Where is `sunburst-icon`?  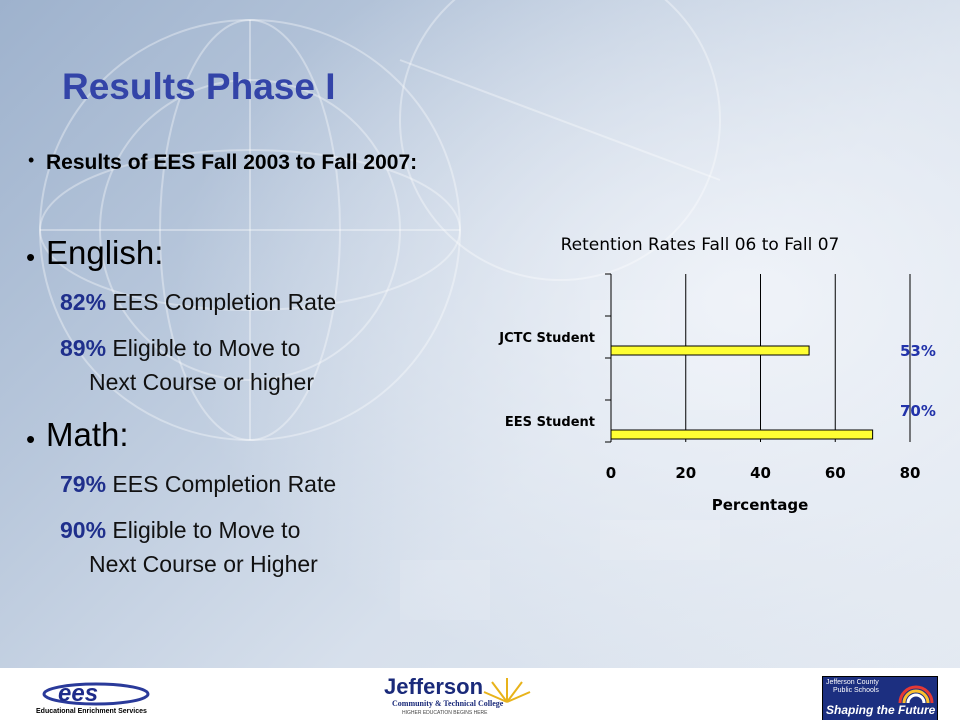 sunburst-icon is located at coordinates (507, 690).